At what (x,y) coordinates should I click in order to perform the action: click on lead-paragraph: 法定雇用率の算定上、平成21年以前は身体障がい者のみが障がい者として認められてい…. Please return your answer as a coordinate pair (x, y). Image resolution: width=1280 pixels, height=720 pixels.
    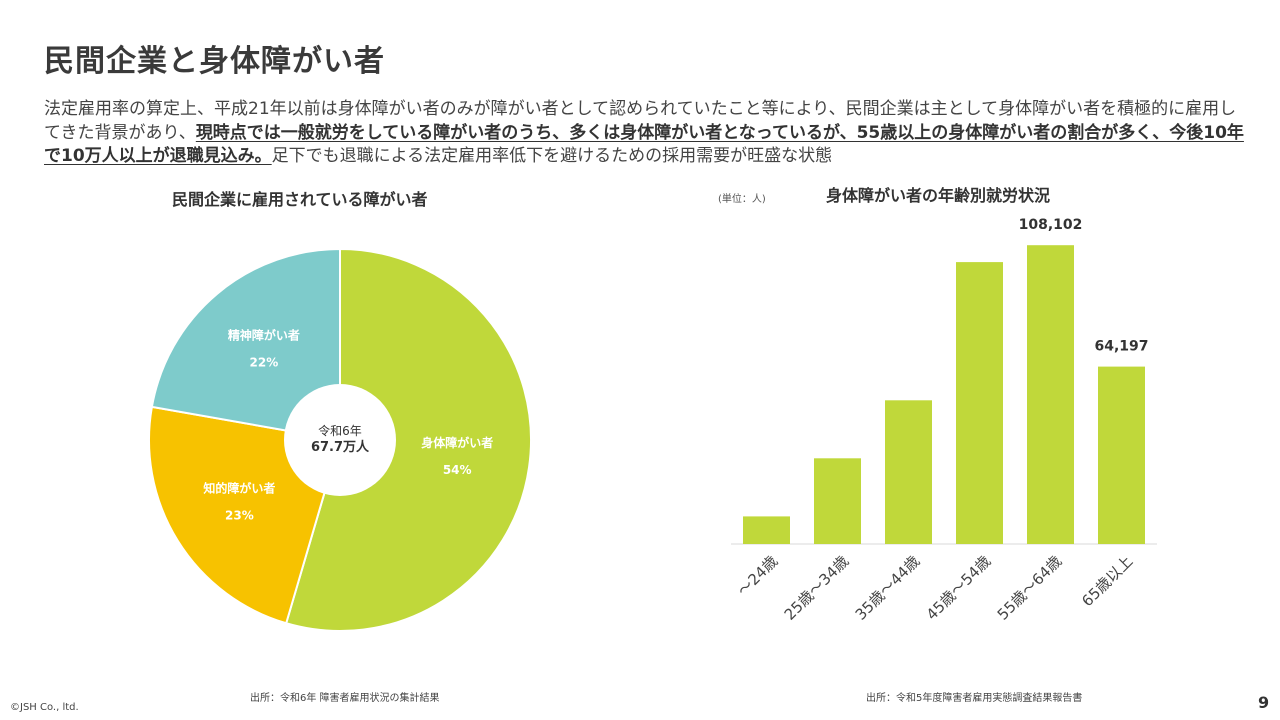
    Looking at the image, I should click on (644, 133).